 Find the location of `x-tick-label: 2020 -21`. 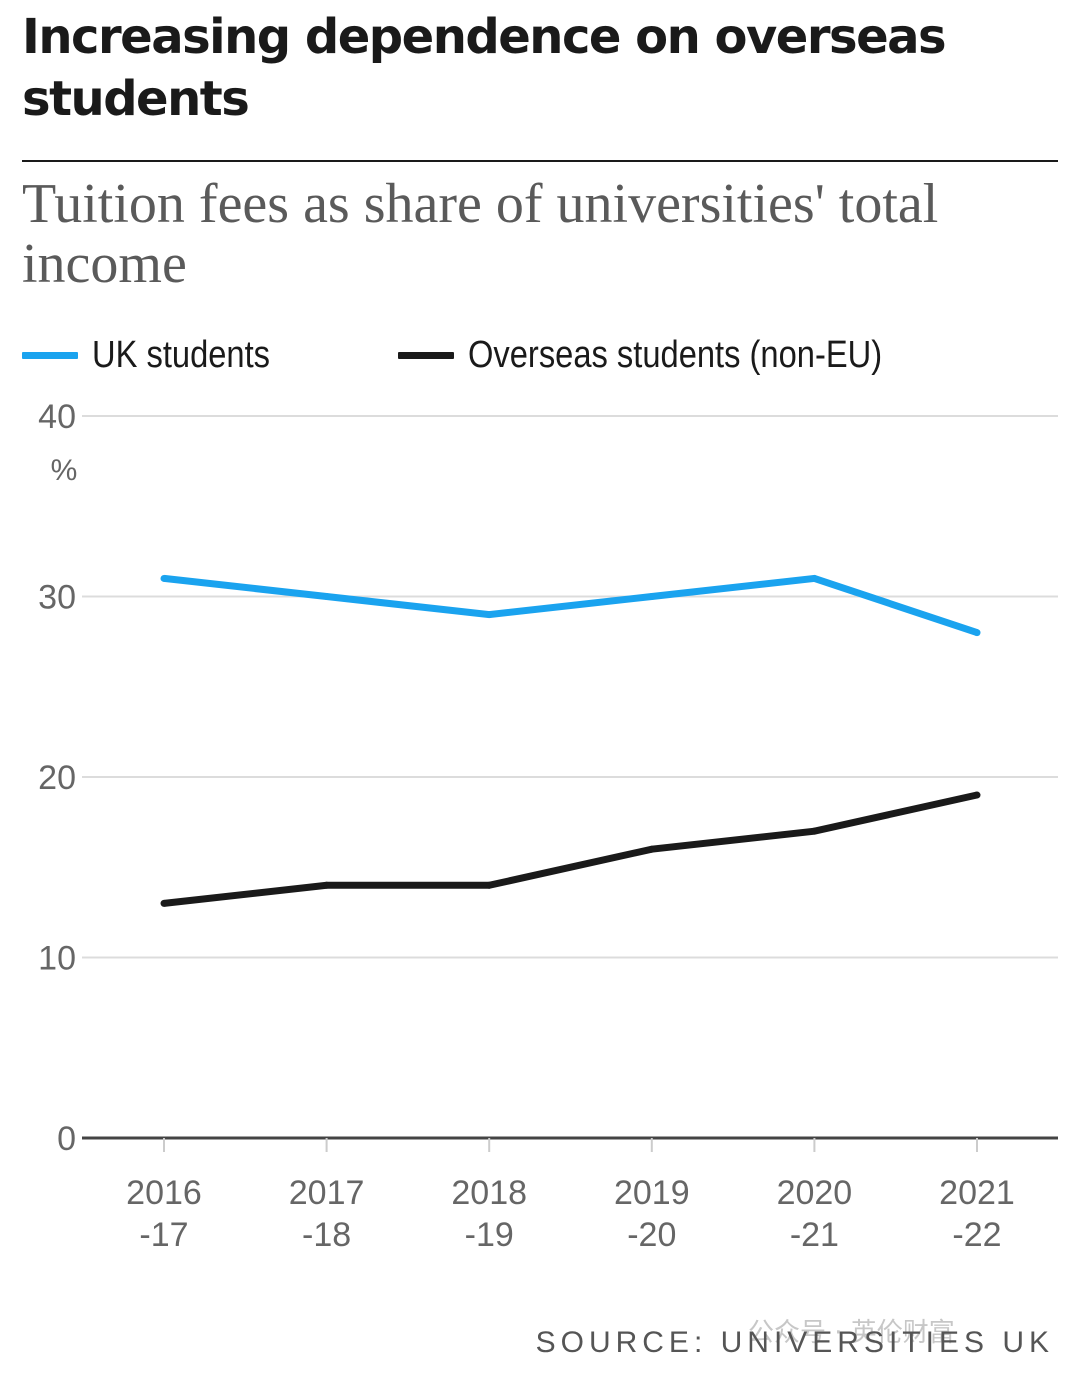

x-tick-label: 2020 -21 is located at coordinates (815, 1214).